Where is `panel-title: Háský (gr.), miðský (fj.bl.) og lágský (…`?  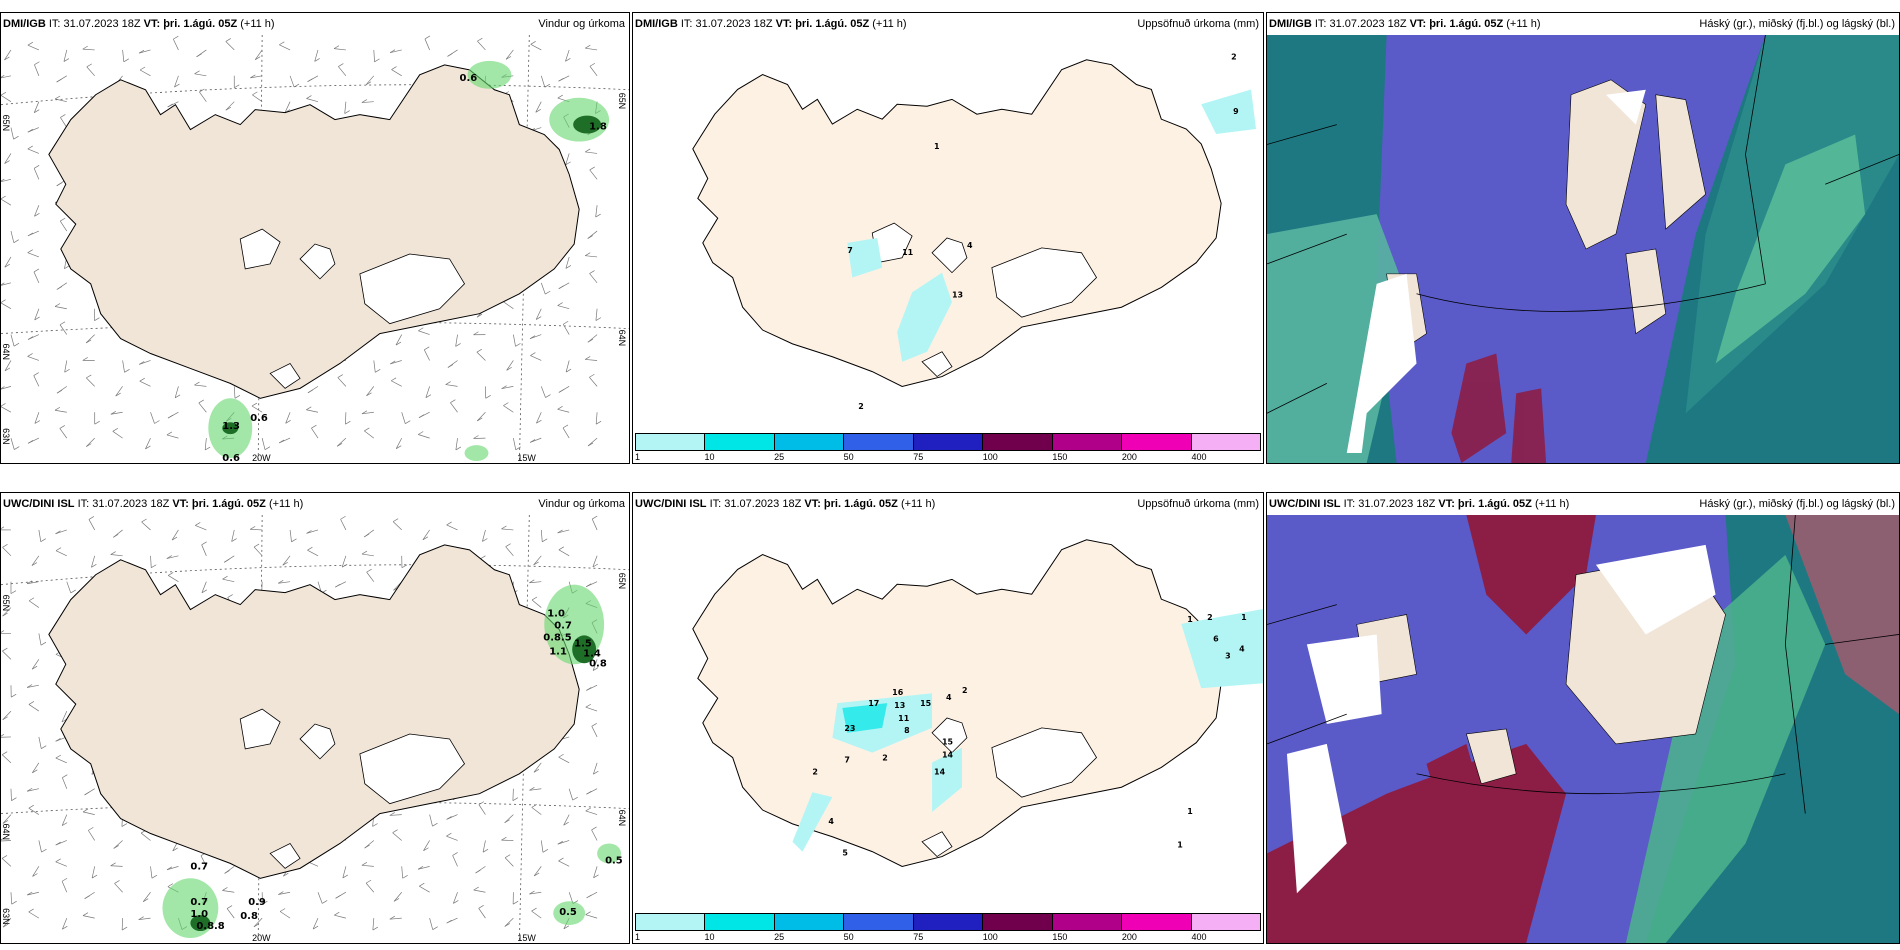 panel-title: Háský (gr.), miðský (fj.bl.) og lágský (… is located at coordinates (1797, 504).